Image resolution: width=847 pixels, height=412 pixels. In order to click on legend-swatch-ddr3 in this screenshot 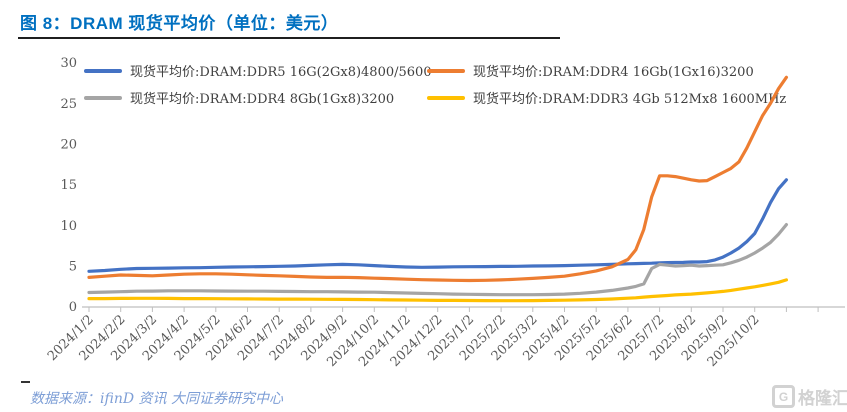, I will do `click(446, 97)`.